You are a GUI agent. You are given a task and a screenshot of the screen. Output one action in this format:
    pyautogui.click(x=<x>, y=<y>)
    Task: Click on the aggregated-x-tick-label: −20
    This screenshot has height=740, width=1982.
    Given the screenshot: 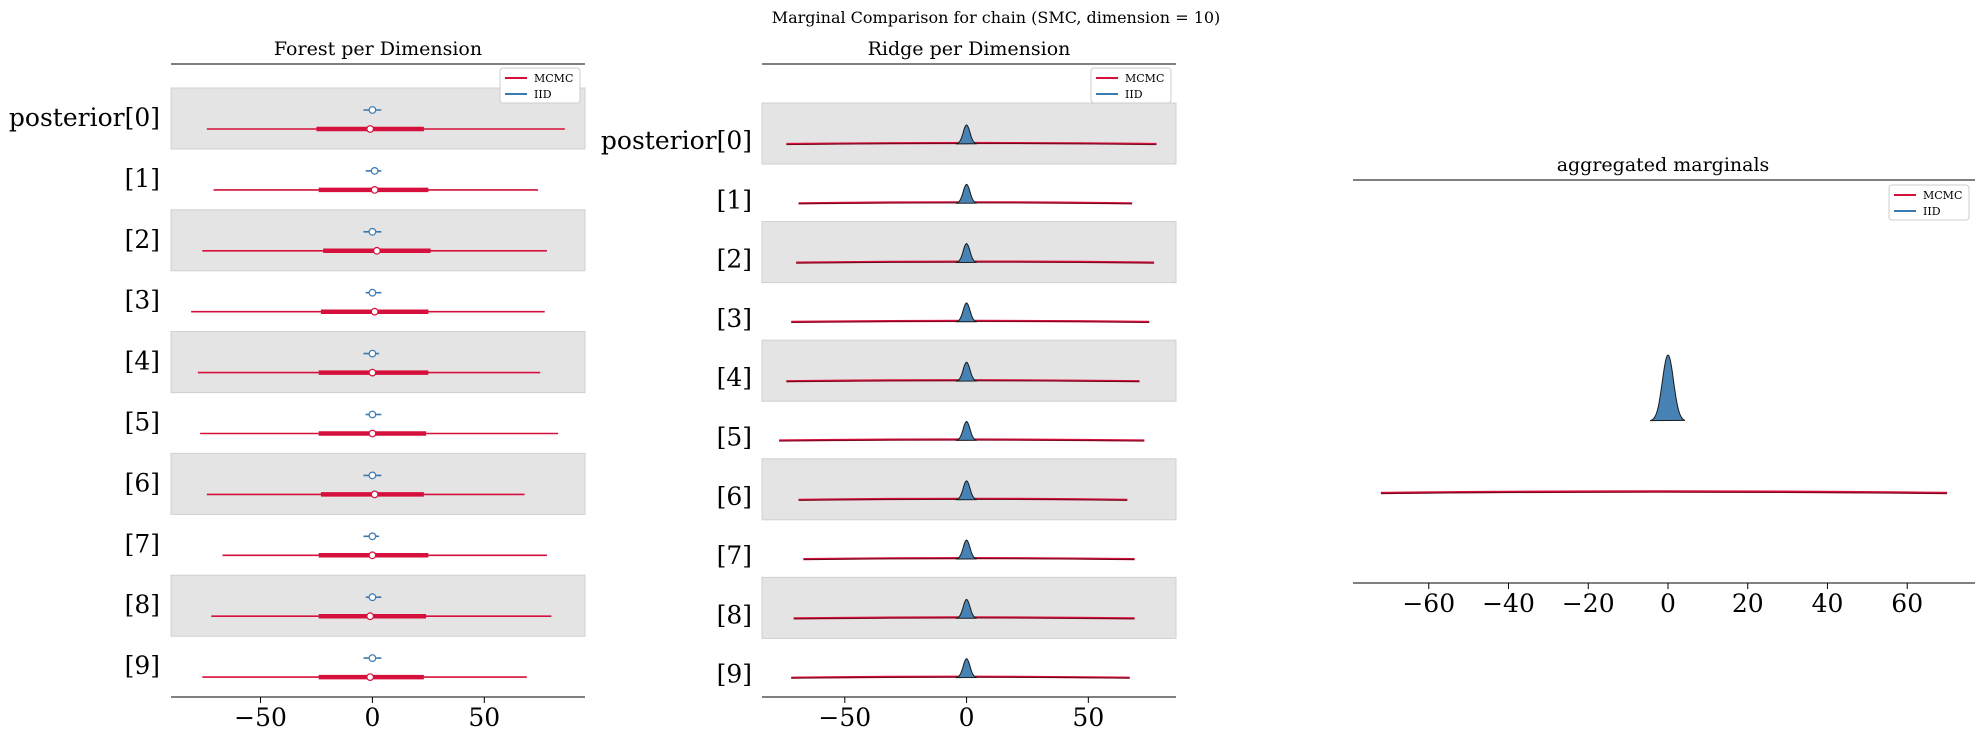 What is the action you would take?
    pyautogui.click(x=1588, y=603)
    